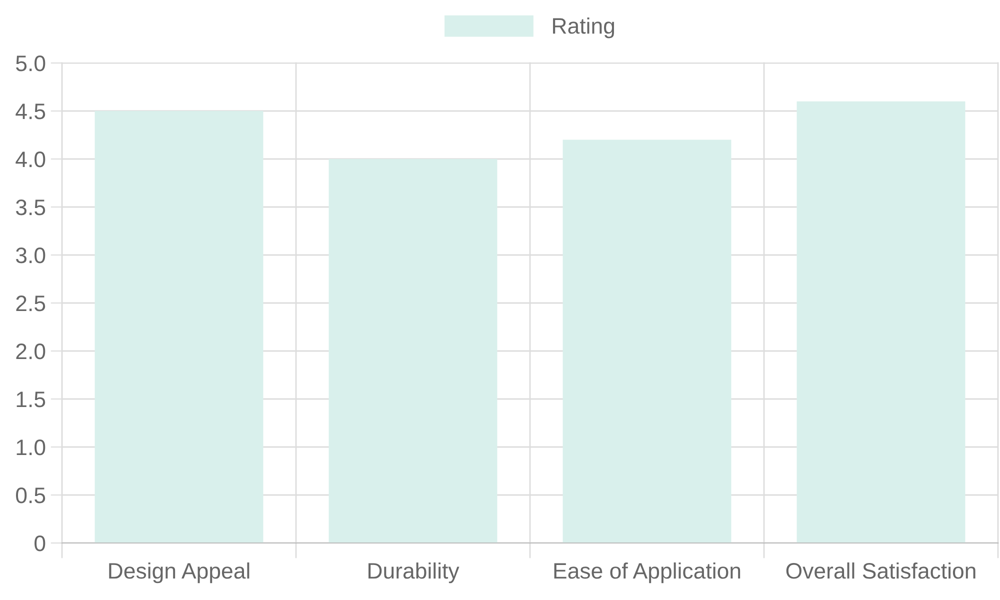  What do you see at coordinates (647, 573) in the screenshot?
I see `x-tick-label: Ease of Application` at bounding box center [647, 573].